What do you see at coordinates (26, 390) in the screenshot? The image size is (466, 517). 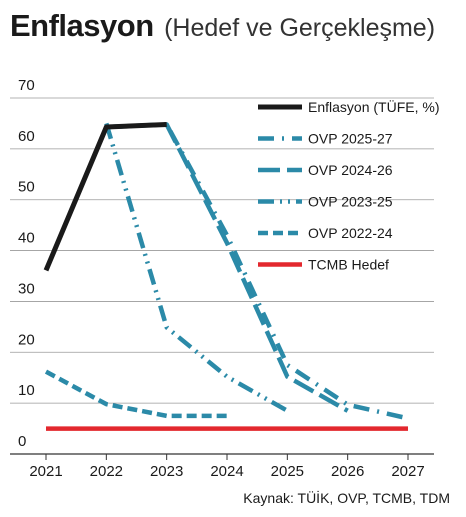 I see `y-tick-label: 10` at bounding box center [26, 390].